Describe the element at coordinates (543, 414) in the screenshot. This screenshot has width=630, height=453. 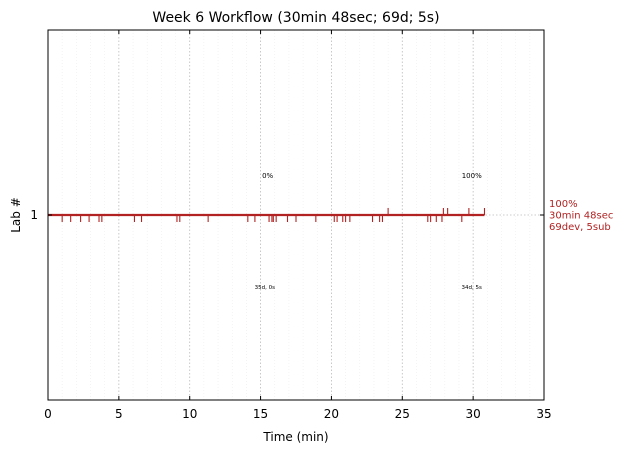
I see `x-tick-label: 35` at that location.